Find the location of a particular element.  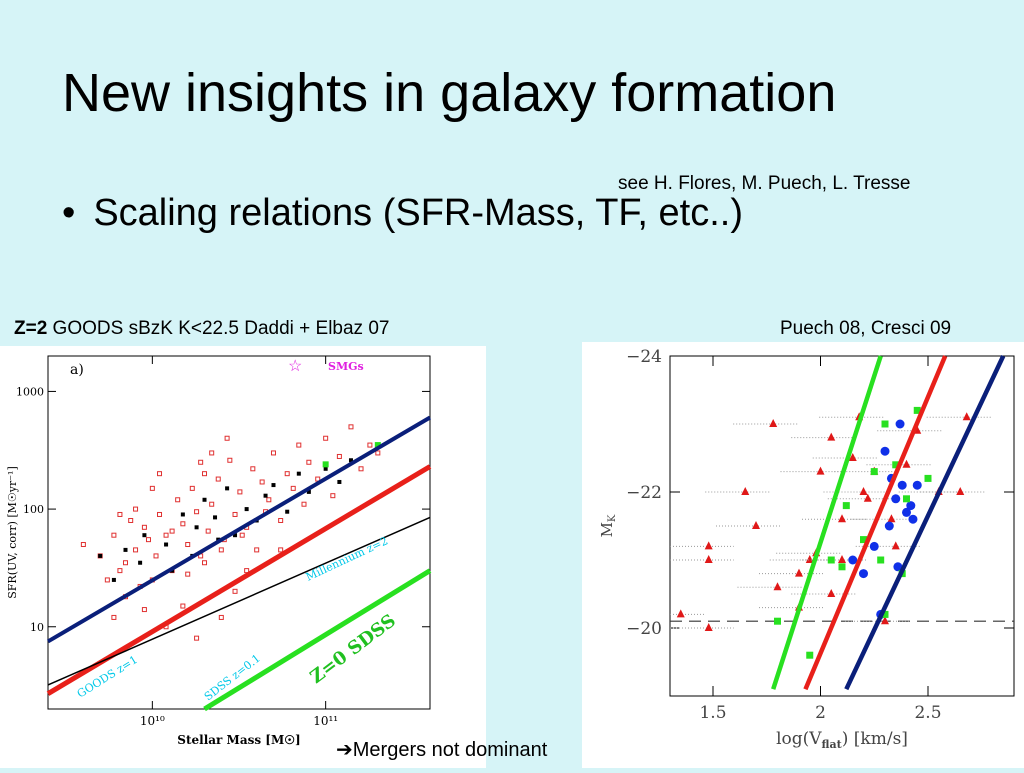

x-axis-label: Stellar Mass [M☉] is located at coordinates (238, 740).